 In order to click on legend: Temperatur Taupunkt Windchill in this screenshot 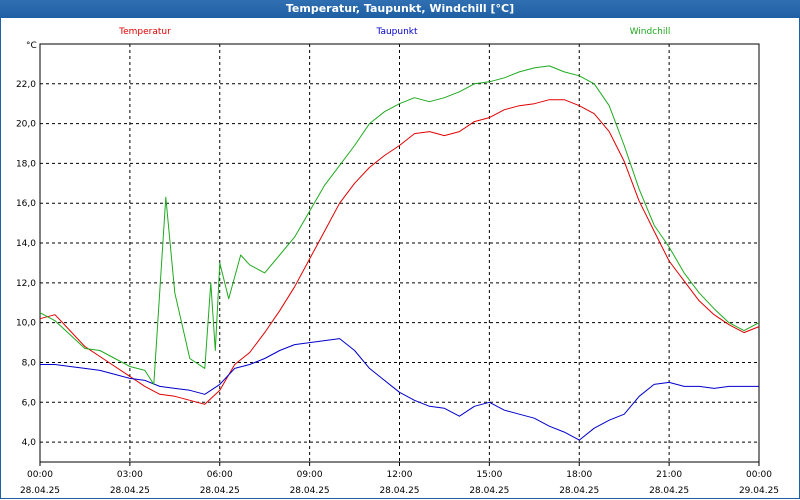, I will do `click(394, 32)`.